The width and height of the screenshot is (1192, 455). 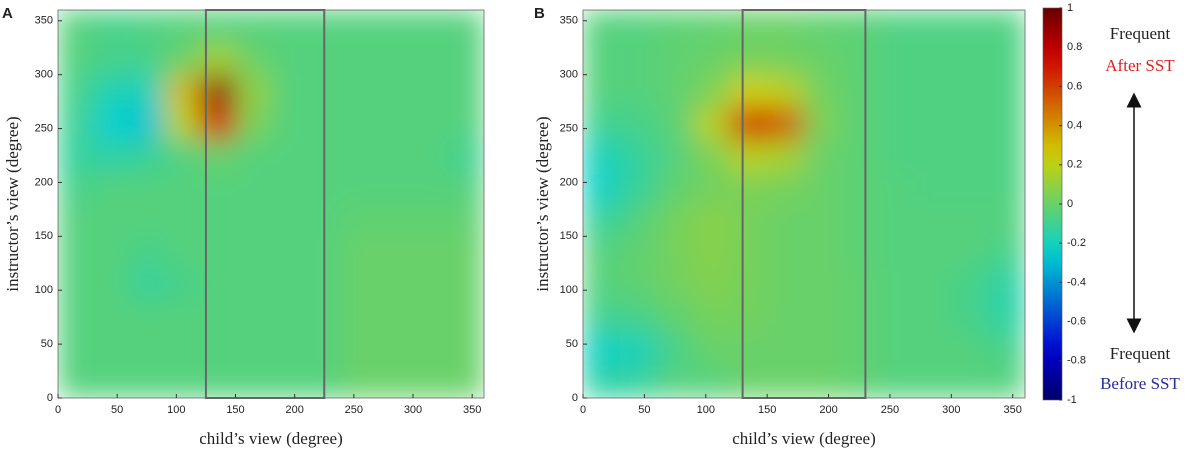 What do you see at coordinates (354, 410) in the screenshot?
I see `x-tick-label: 250` at bounding box center [354, 410].